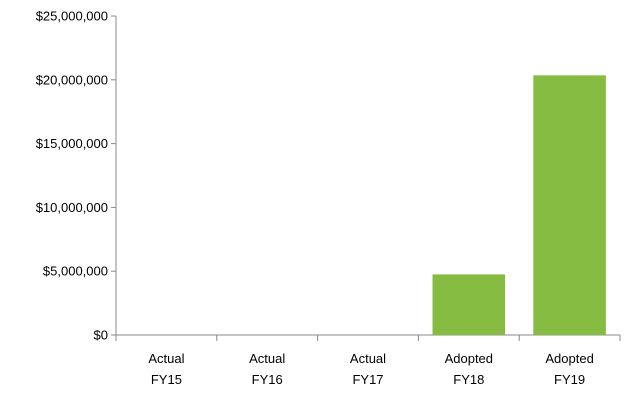 Image resolution: width=624 pixels, height=400 pixels. I want to click on y-tick-label: $25,000,000, so click(72, 16).